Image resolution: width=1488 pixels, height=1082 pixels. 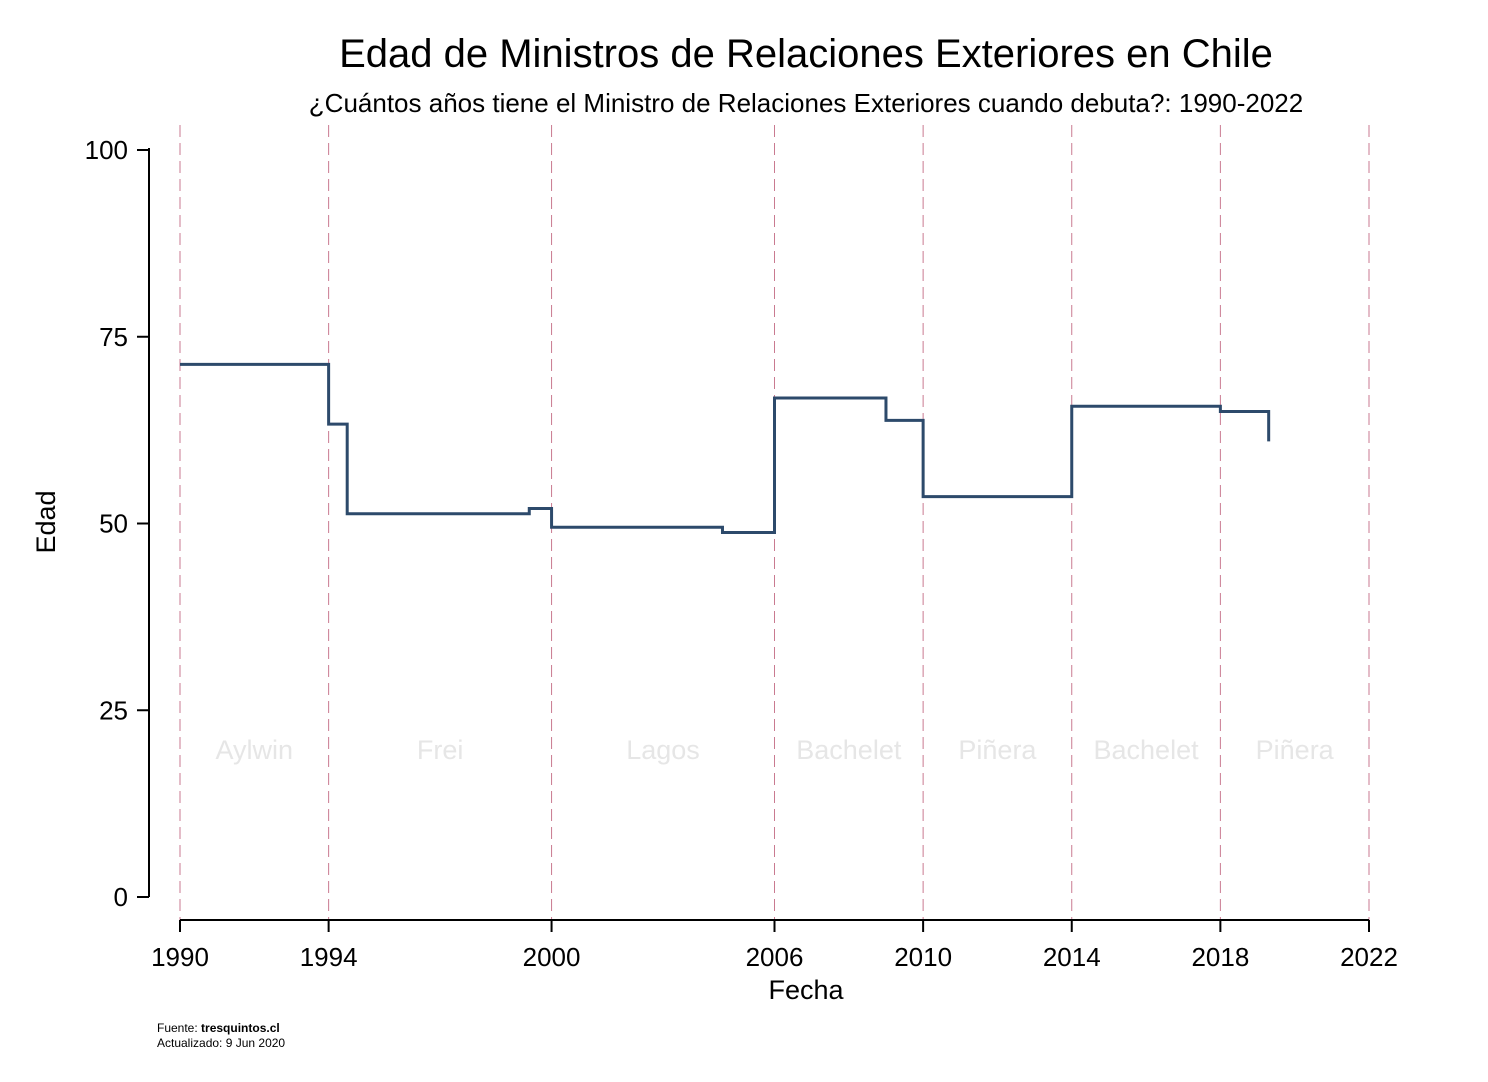 I want to click on y-tick-label-0: 0, so click(x=121, y=897).